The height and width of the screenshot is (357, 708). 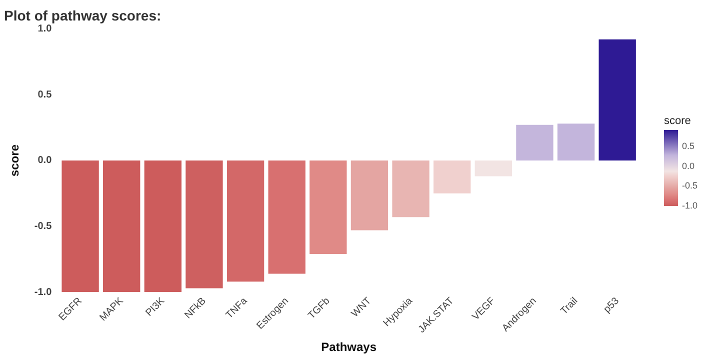 What do you see at coordinates (349, 347) in the screenshot?
I see `x-axis-title: Pathways` at bounding box center [349, 347].